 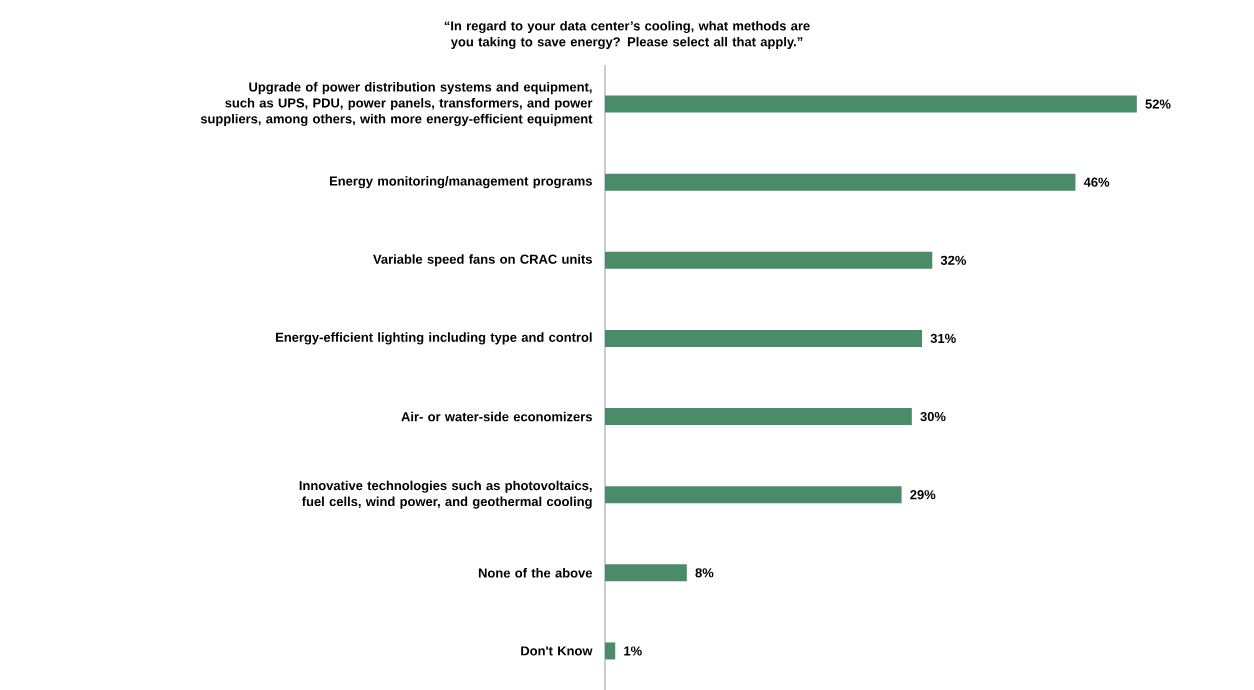 What do you see at coordinates (1096, 182) in the screenshot?
I see `data-label: 46%` at bounding box center [1096, 182].